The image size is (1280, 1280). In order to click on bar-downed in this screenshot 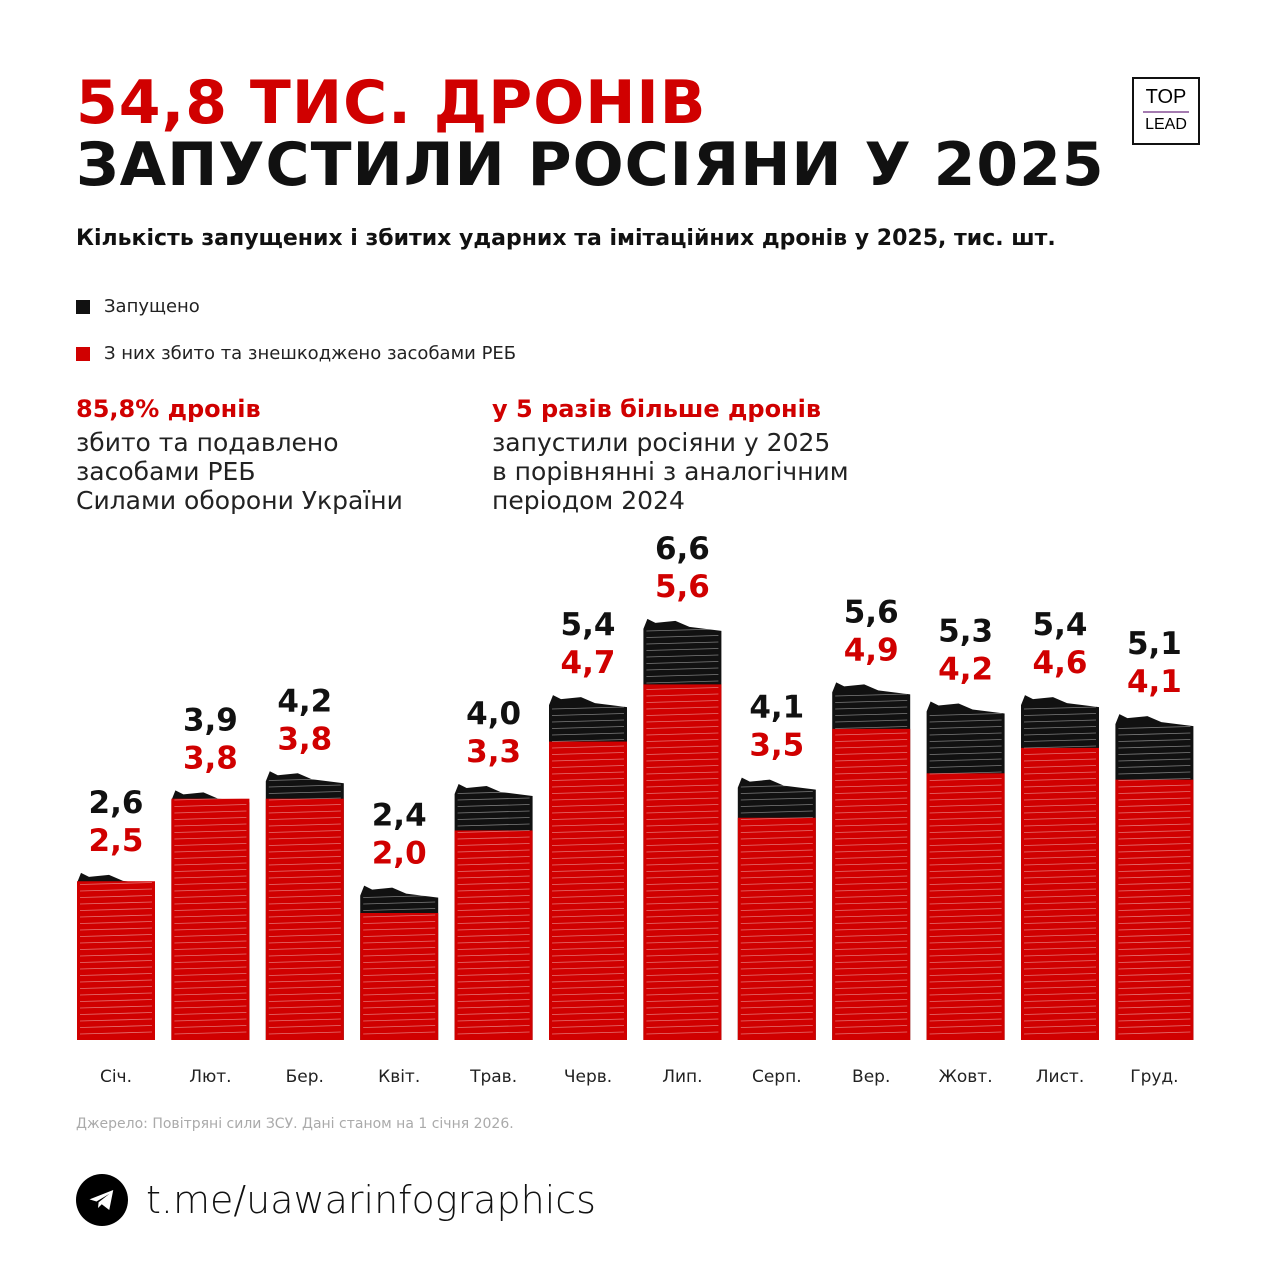, I will do `click(871, 884)`.